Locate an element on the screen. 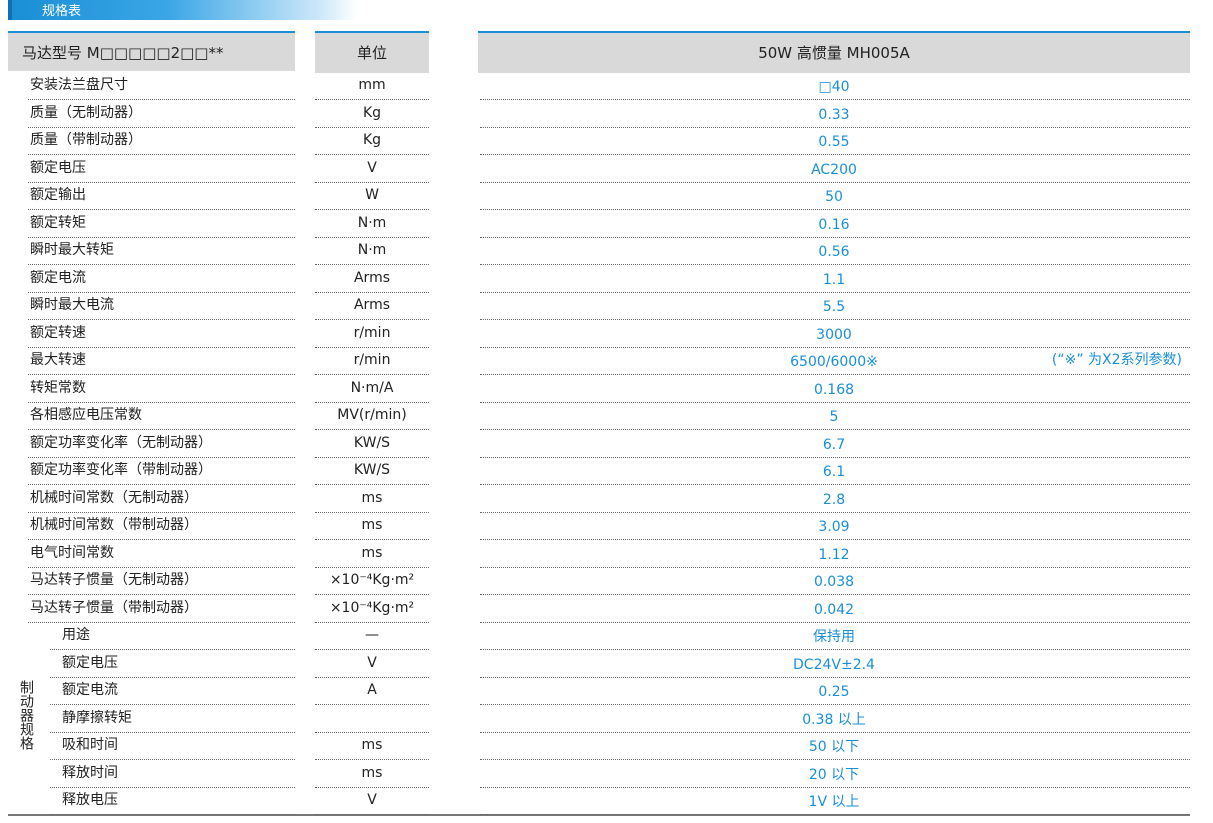 The height and width of the screenshot is (823, 1213). row-label: 额定电压 is located at coordinates (58, 167).